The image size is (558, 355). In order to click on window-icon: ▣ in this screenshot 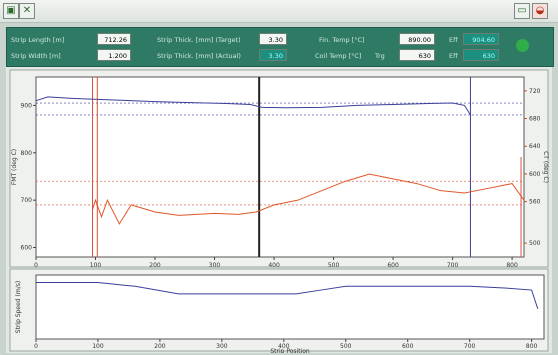, I will do `click(11, 11)`.